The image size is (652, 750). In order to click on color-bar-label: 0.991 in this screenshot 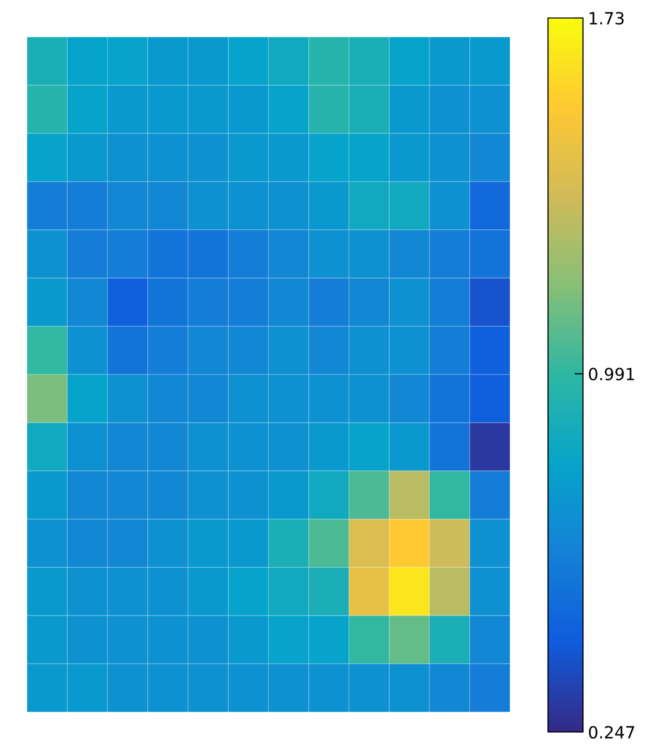, I will do `click(611, 374)`.